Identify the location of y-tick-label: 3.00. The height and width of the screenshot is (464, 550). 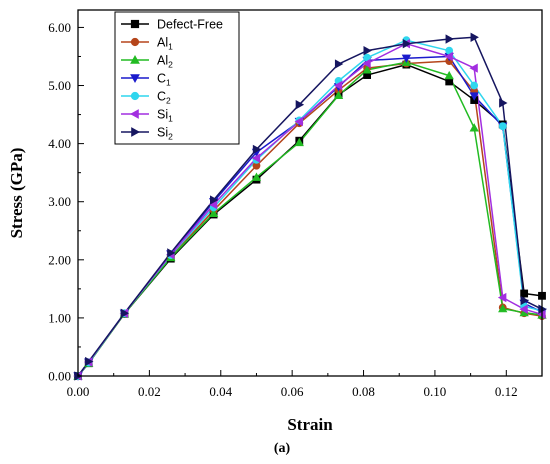
(59, 201).